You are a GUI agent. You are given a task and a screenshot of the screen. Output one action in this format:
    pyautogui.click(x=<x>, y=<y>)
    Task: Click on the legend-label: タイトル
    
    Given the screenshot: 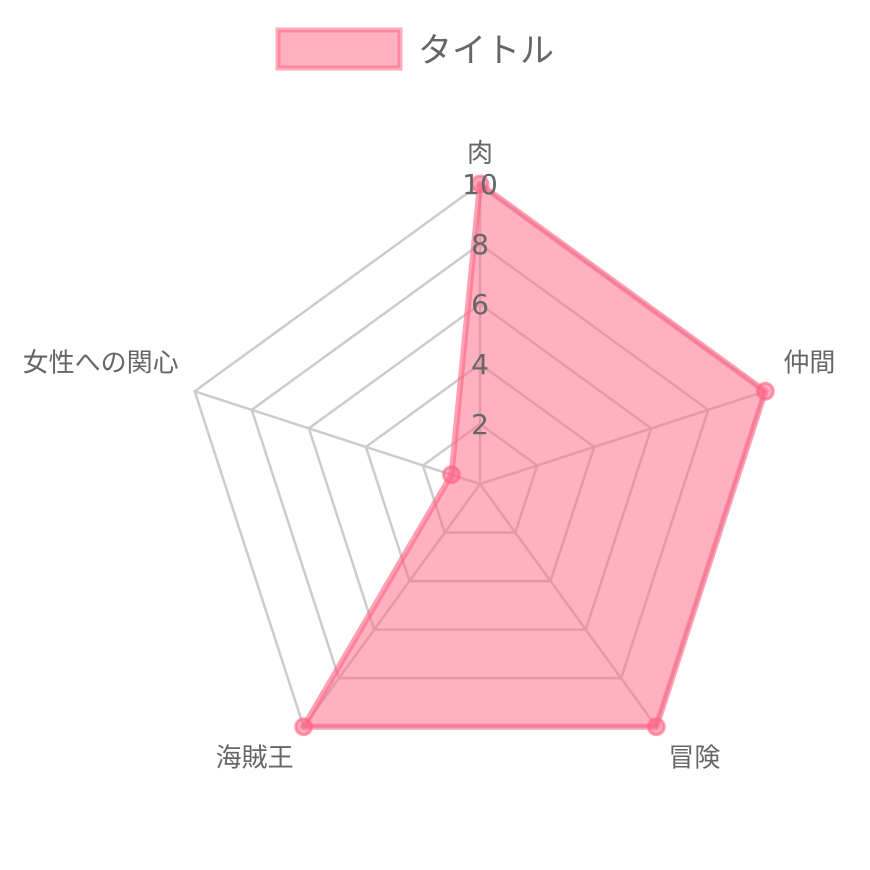 What is the action you would take?
    pyautogui.click(x=486, y=51)
    